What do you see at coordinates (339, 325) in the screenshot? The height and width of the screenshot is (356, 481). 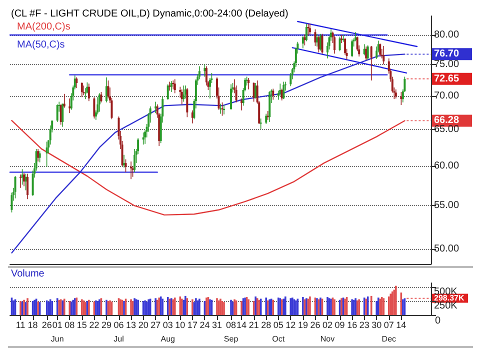 I see `x-tick-label: 09` at bounding box center [339, 325].